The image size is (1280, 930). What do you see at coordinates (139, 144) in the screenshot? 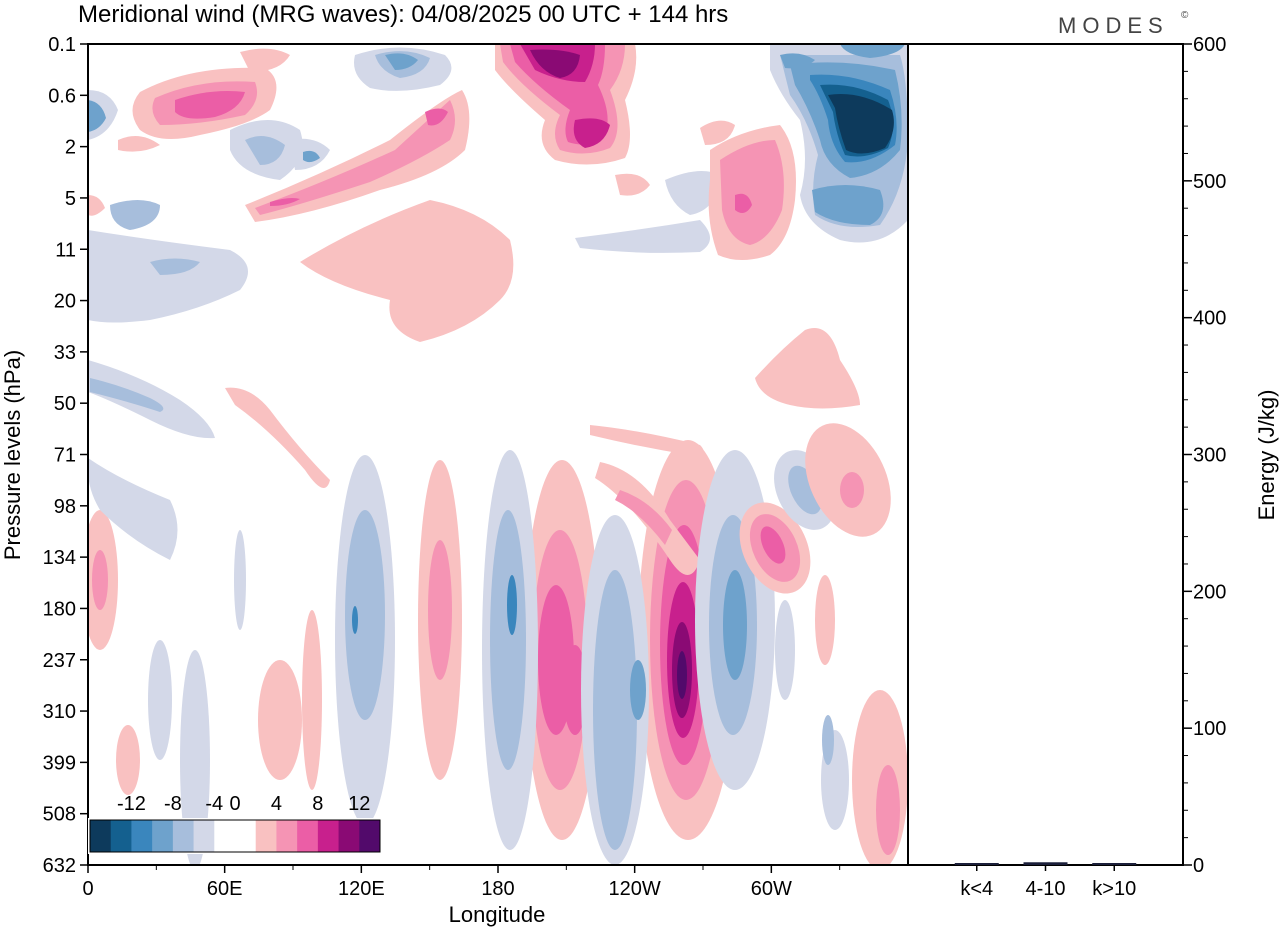
I see `contour-pos-l4` at bounding box center [139, 144].